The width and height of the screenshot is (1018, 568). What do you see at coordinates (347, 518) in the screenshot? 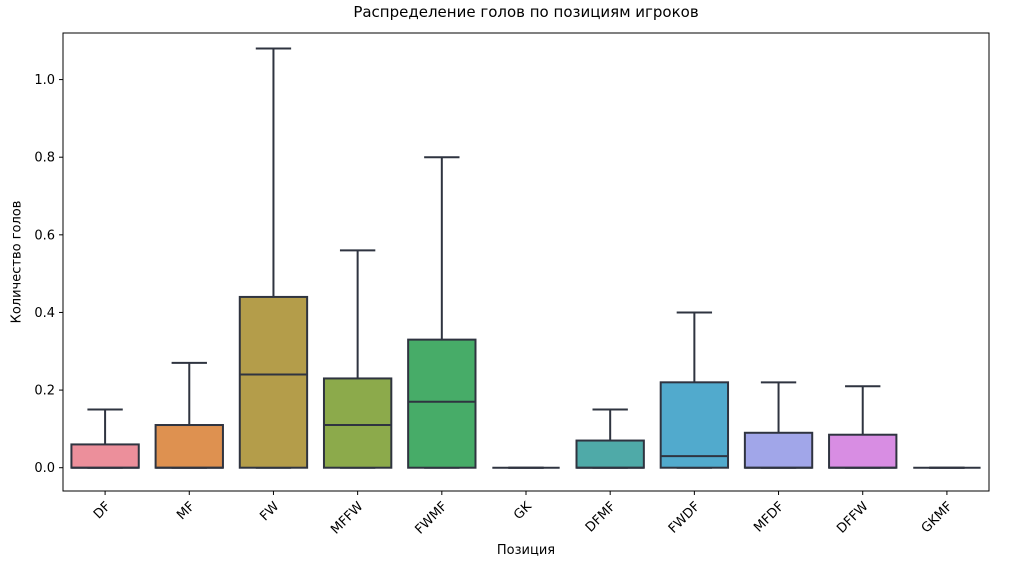
I see `x-tick-label: MFFW` at bounding box center [347, 518].